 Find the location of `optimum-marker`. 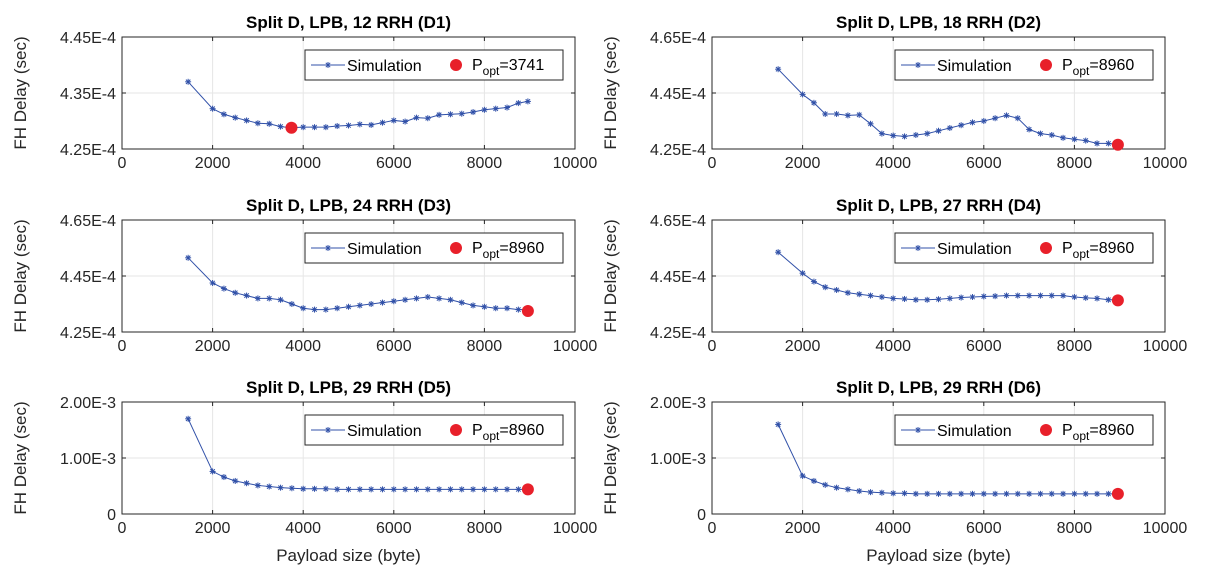

optimum-marker is located at coordinates (527, 489).